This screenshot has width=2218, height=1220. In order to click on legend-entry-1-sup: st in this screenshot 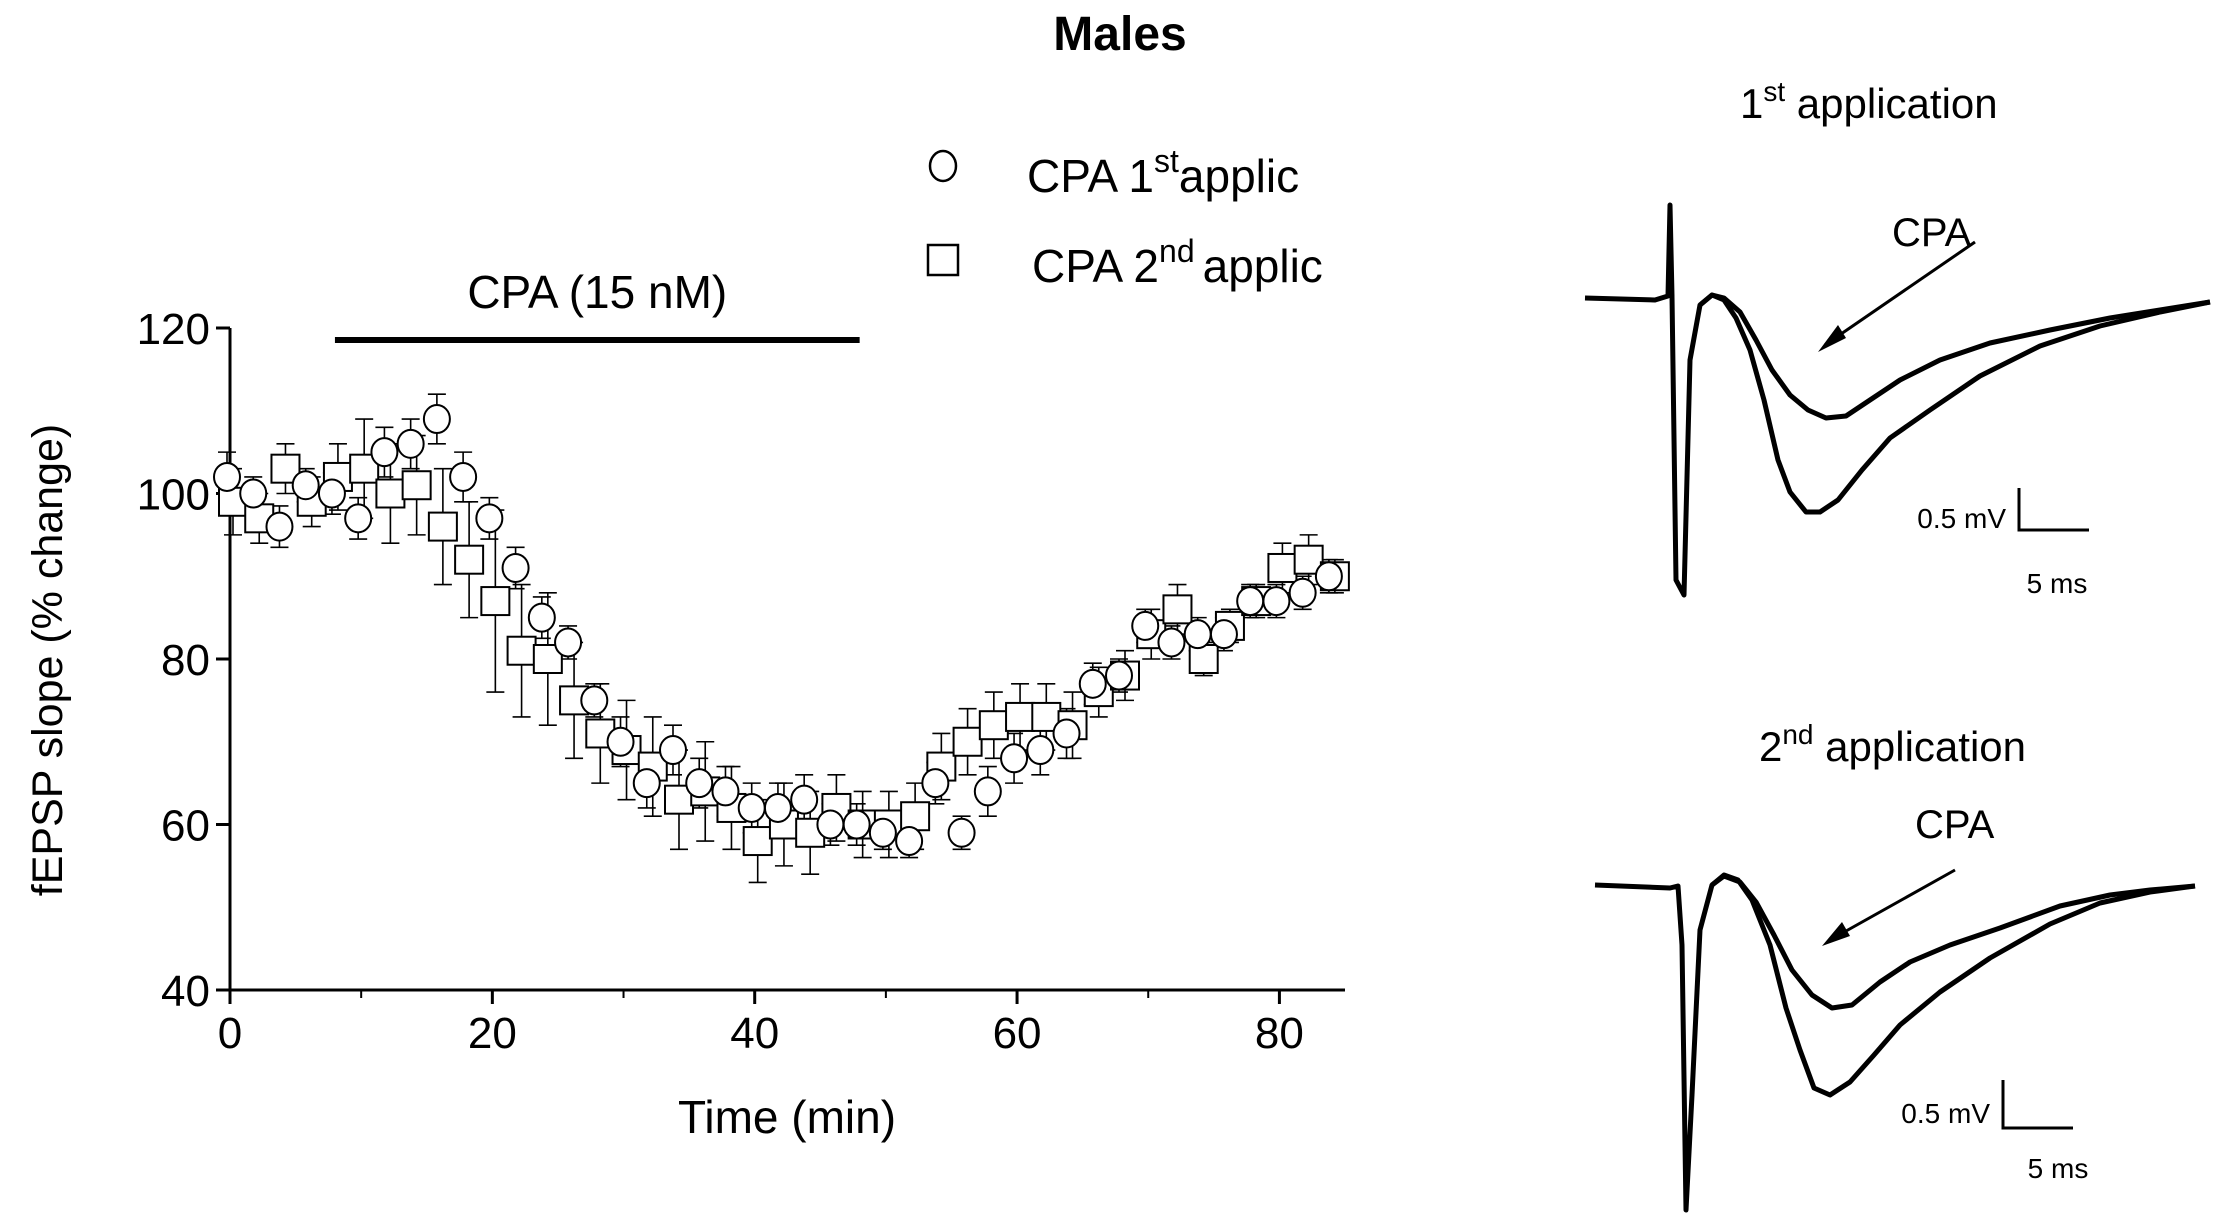, I will do `click(1166, 161)`.